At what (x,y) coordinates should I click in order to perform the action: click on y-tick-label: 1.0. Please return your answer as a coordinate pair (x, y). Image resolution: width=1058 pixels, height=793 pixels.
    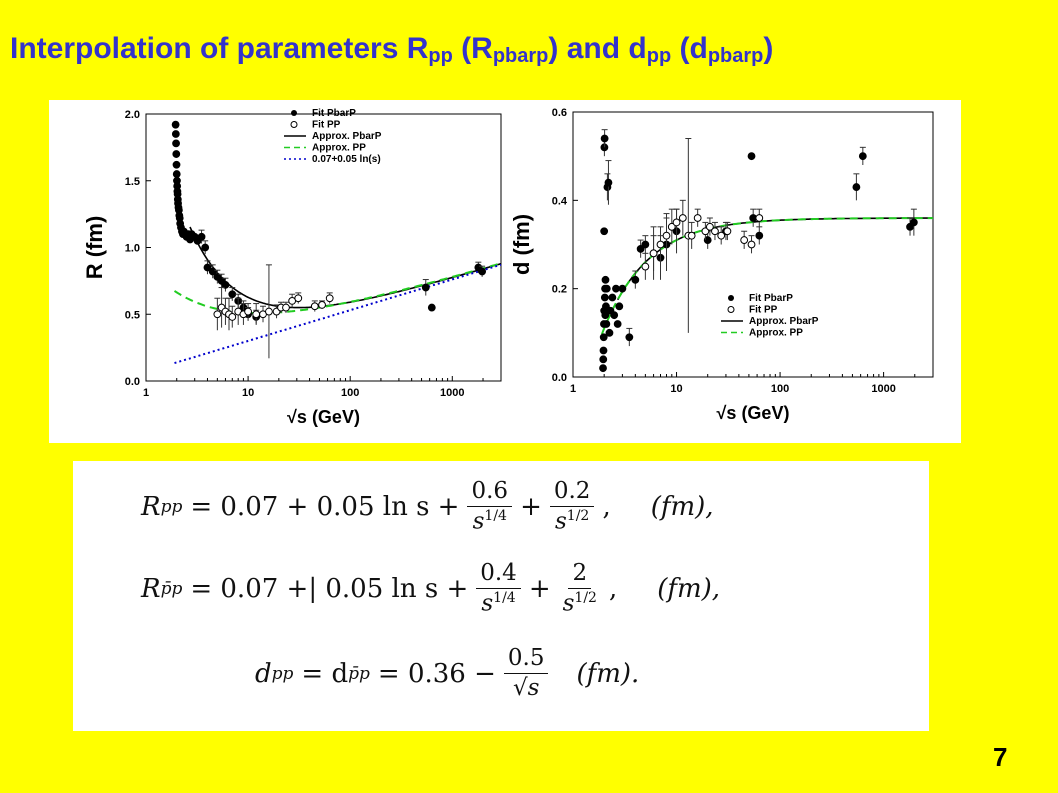
    Looking at the image, I should click on (132, 249).